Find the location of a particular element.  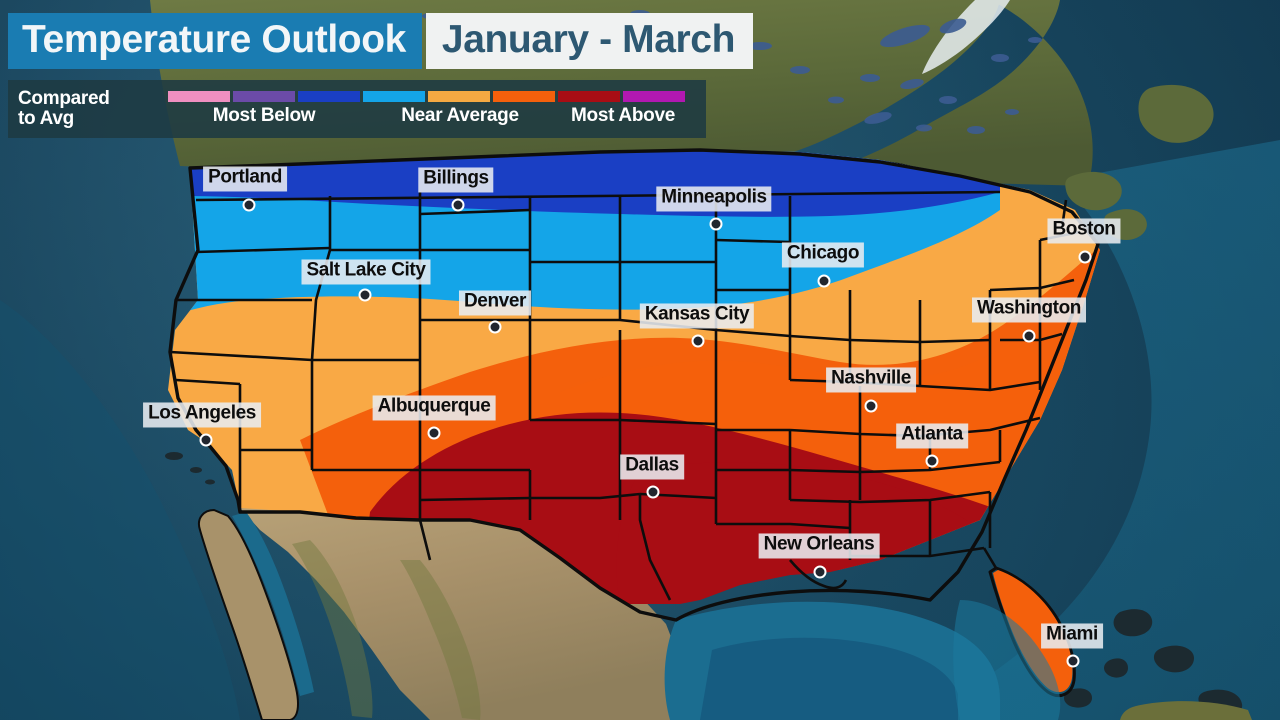

city-label: Miami is located at coordinates (1072, 635).